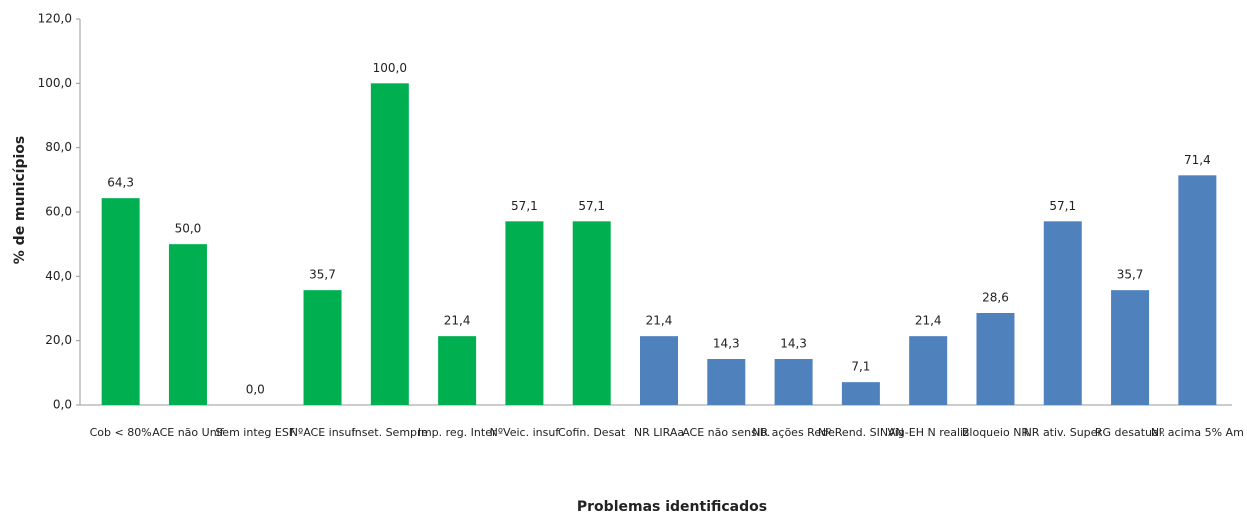 The image size is (1247, 520). Describe the element at coordinates (1130, 432) in the screenshot. I see `x-tick-label: RG desatual.` at that location.